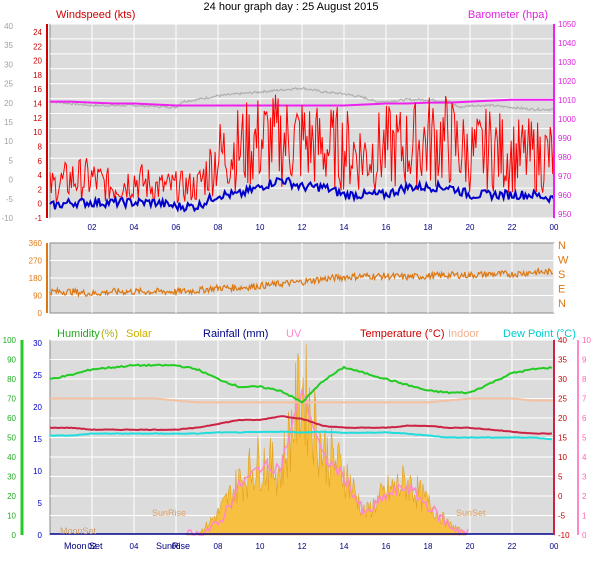 The width and height of the screenshot is (608, 561). Describe the element at coordinates (586, 340) in the screenshot. I see `uv-tick-label: 10` at that location.